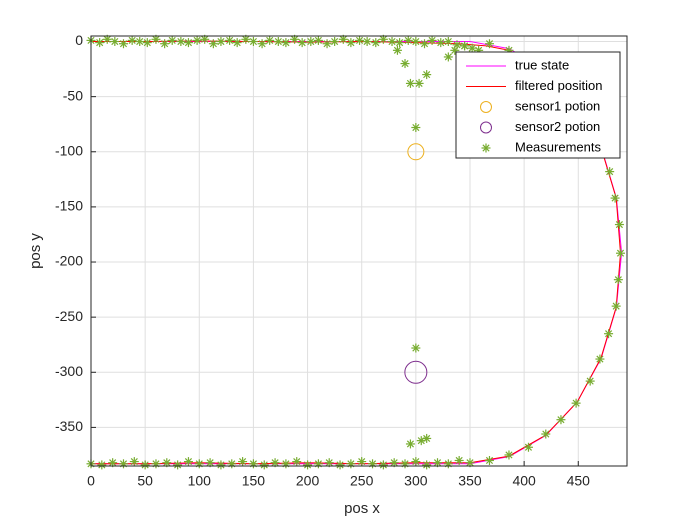 This screenshot has width=700, height=525. I want to click on x-tick-label: 350, so click(470, 481).